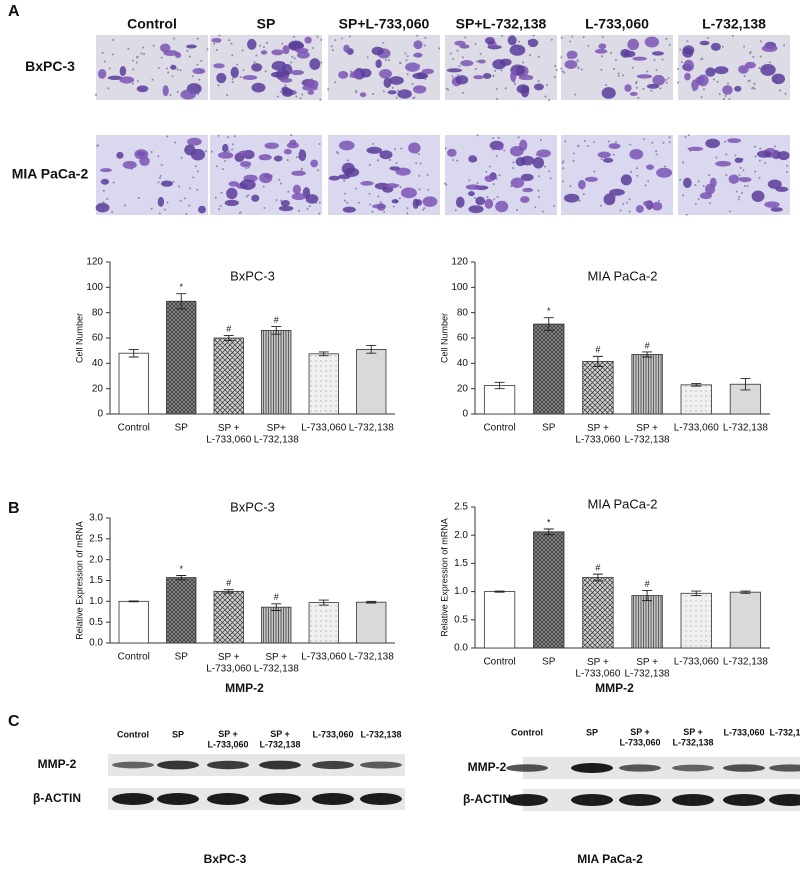 The height and width of the screenshot is (871, 800). Describe the element at coordinates (371, 657) in the screenshot. I see `x-tick-label: L-732,138` at that location.